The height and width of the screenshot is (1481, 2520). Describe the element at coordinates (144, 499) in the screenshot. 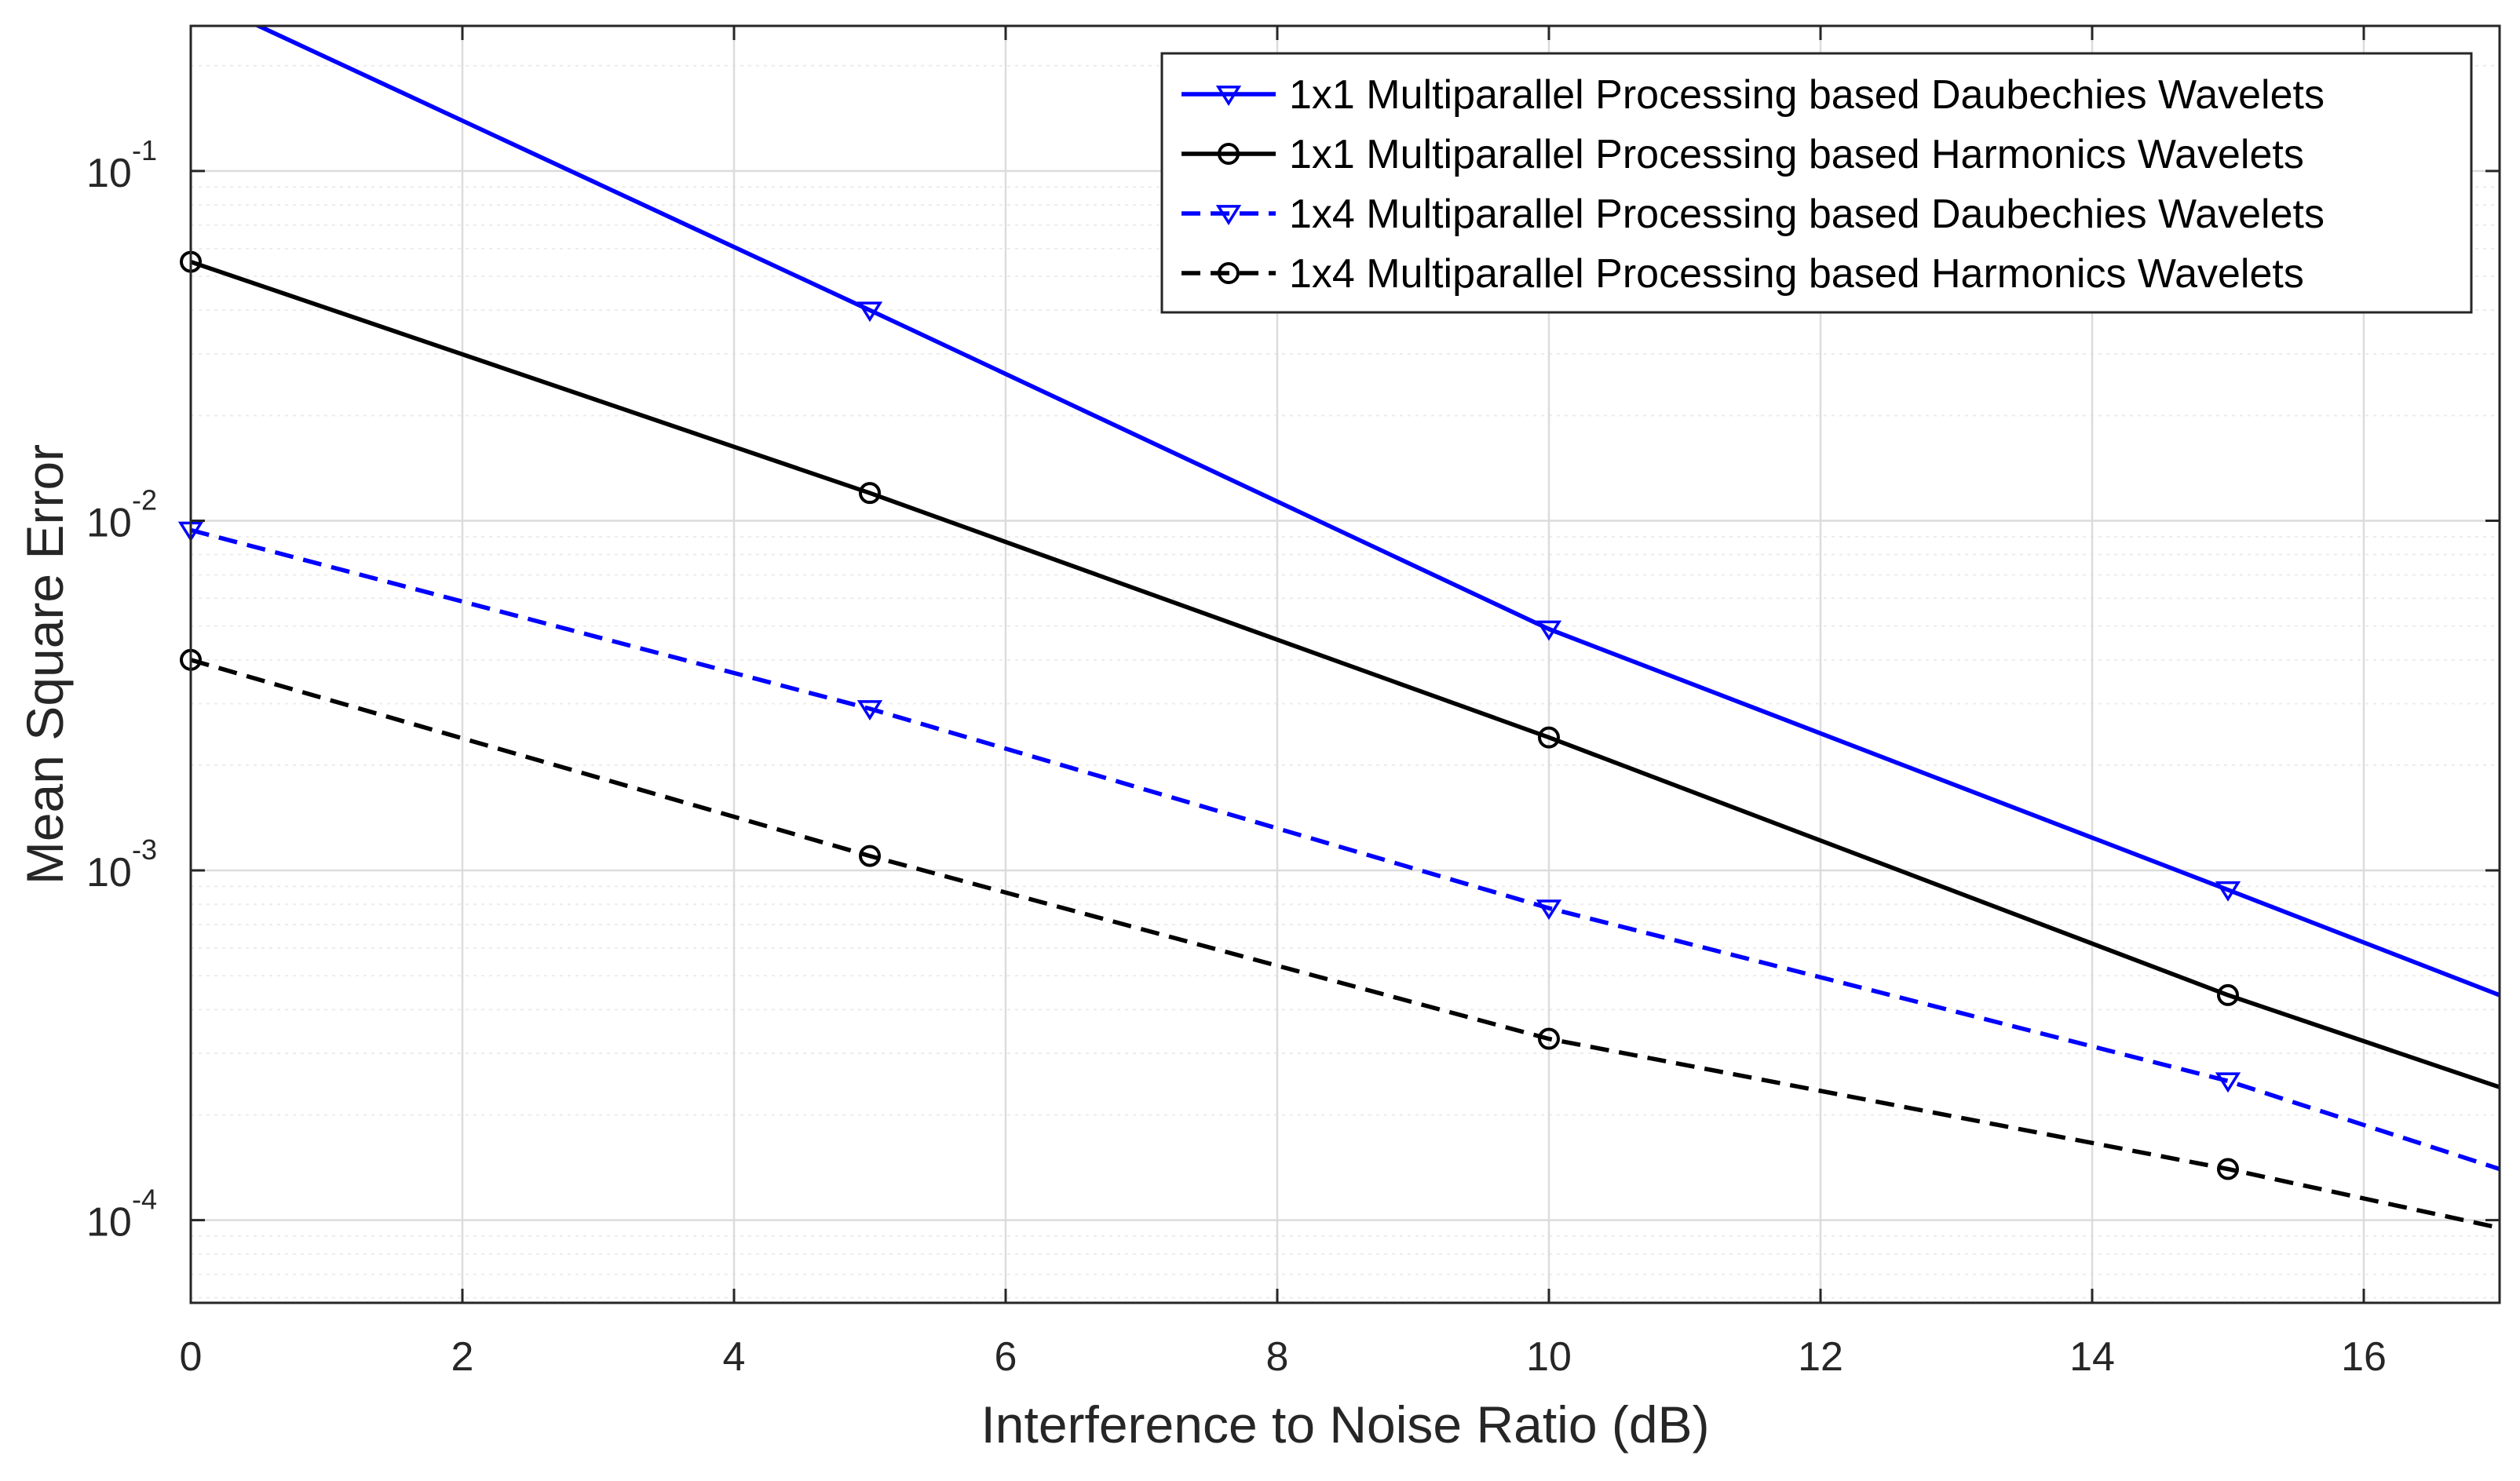

I see `y-tick-exponent: -2` at that location.